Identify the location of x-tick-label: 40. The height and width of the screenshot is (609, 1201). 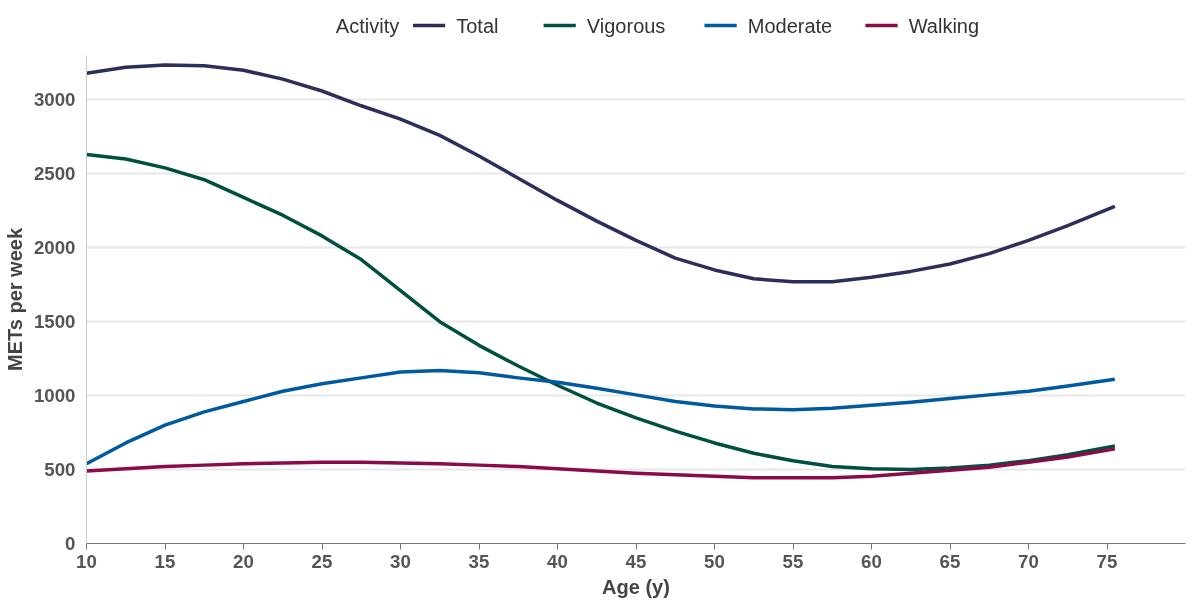
(557, 561).